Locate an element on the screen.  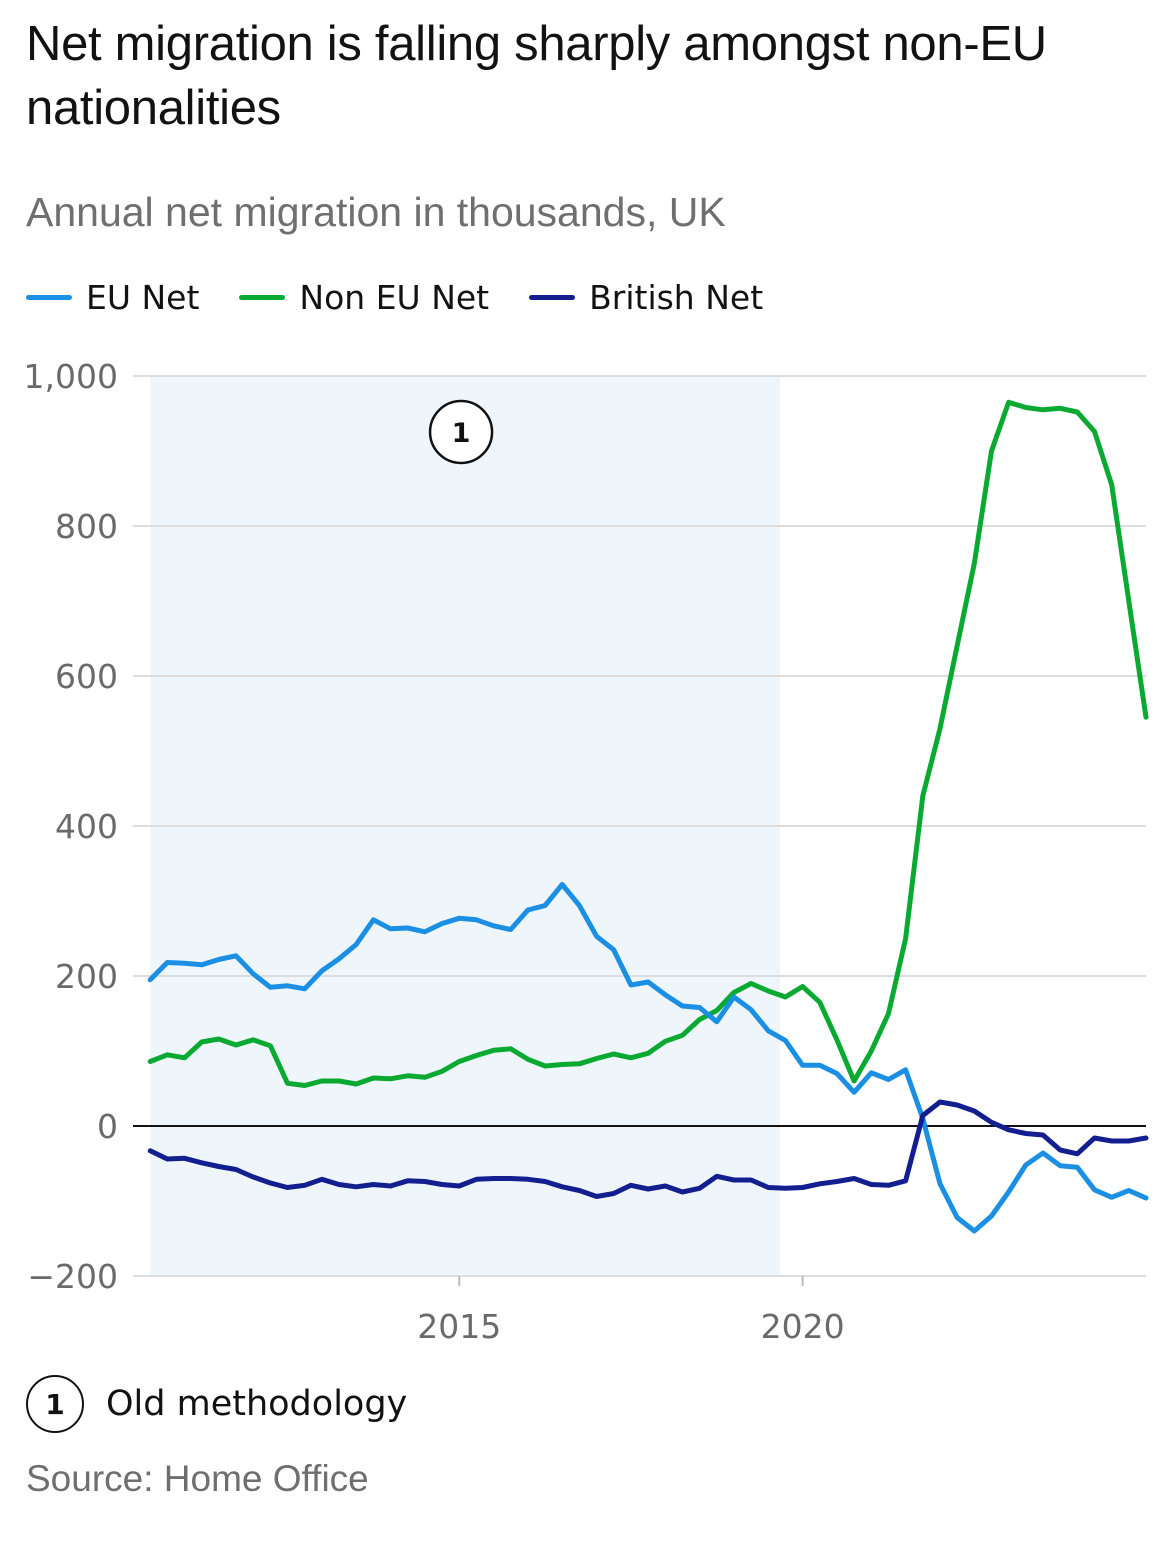
source-note: Source: Home Office is located at coordinates (197, 1478).